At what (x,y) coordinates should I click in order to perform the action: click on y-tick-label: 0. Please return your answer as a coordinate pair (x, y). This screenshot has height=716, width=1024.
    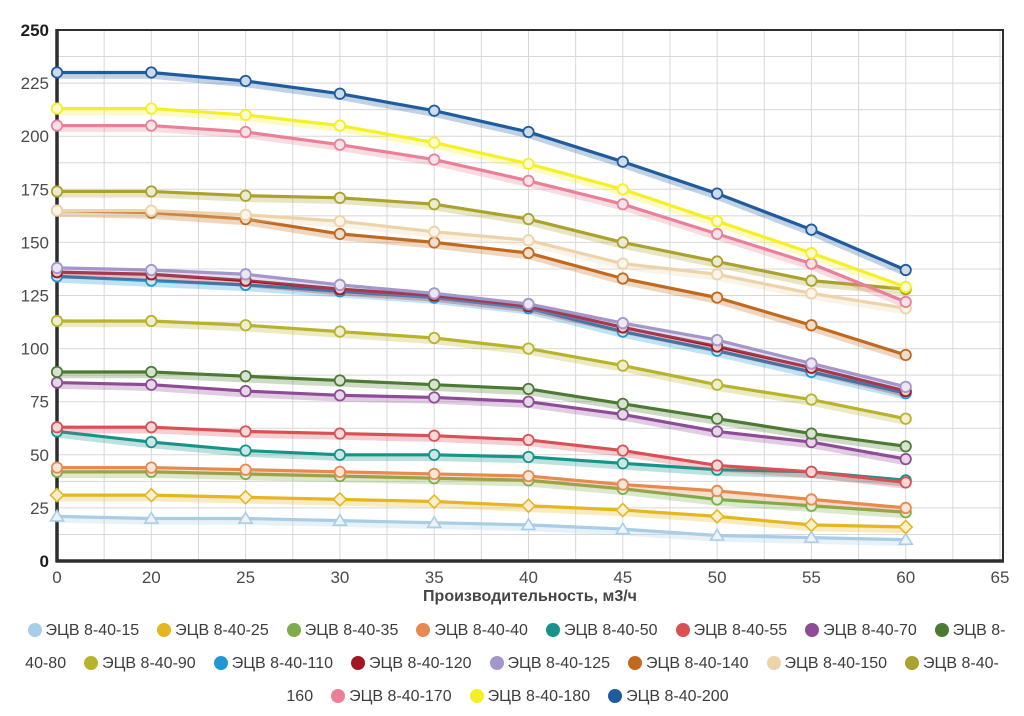
    Looking at the image, I should click on (44, 561).